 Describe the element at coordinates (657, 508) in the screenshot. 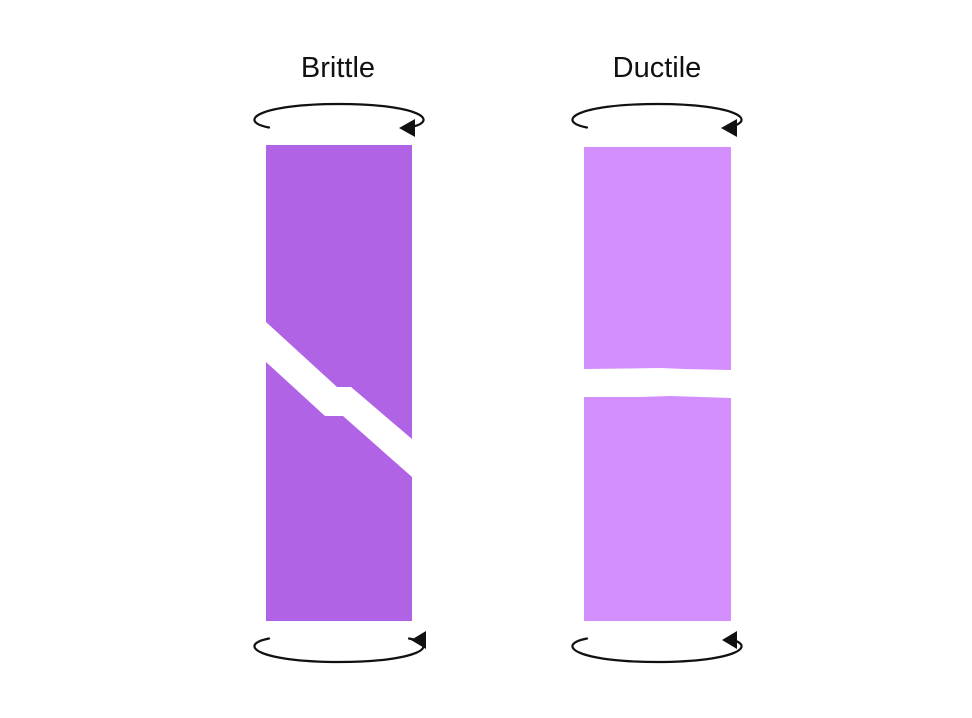

I see `ductile-lower-piece` at that location.